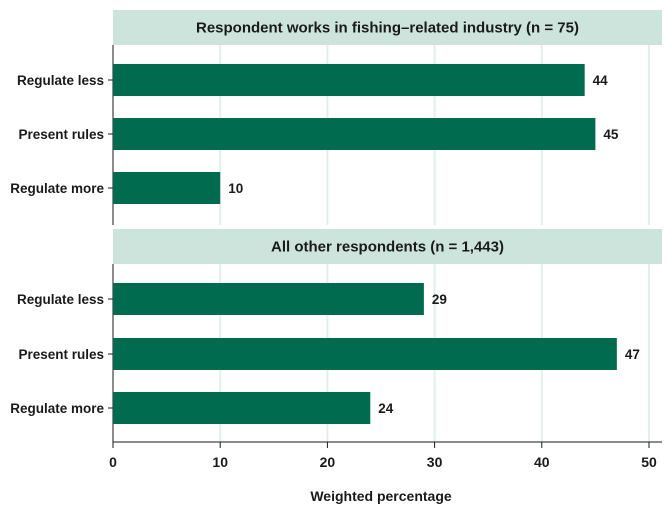 Image resolution: width=668 pixels, height=511 pixels. Describe the element at coordinates (649, 462) in the screenshot. I see `x-tick-label: 50` at that location.